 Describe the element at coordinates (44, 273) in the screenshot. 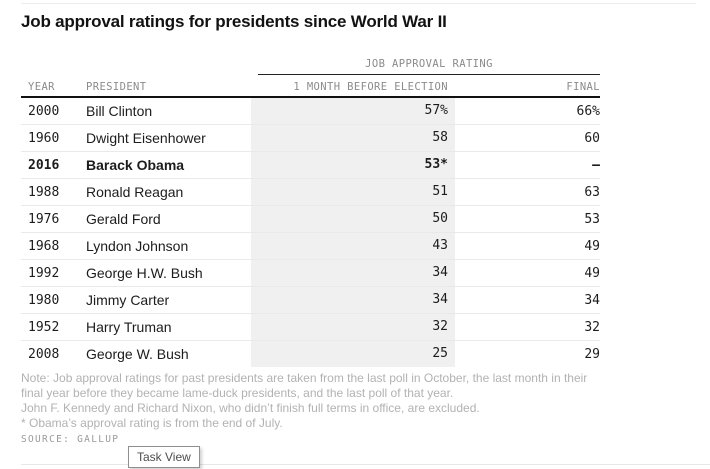

I see `year-cell: 1992` at that location.